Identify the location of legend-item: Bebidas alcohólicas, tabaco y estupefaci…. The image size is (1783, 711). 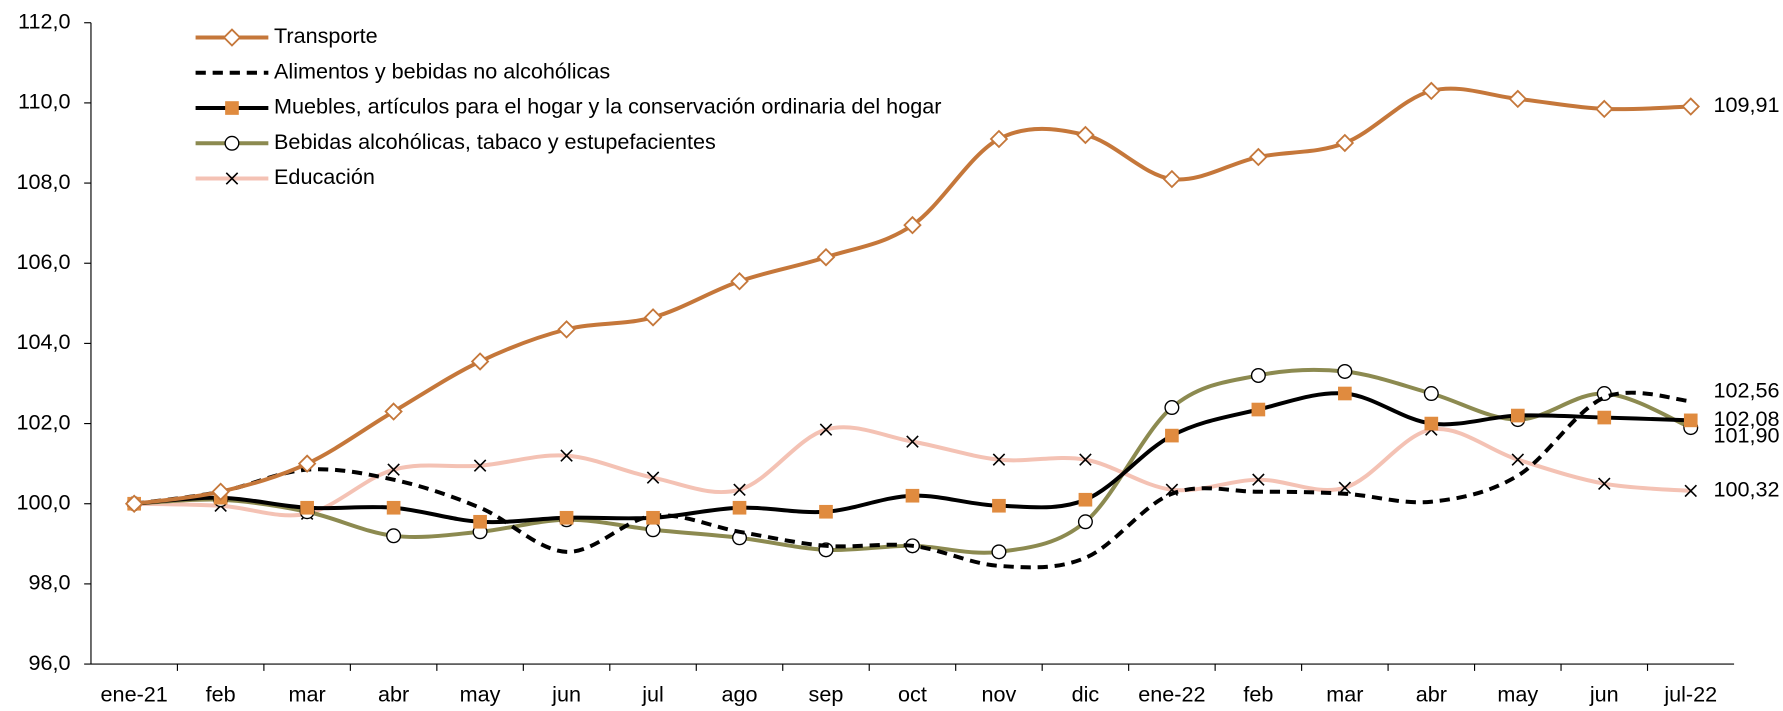
(455, 141).